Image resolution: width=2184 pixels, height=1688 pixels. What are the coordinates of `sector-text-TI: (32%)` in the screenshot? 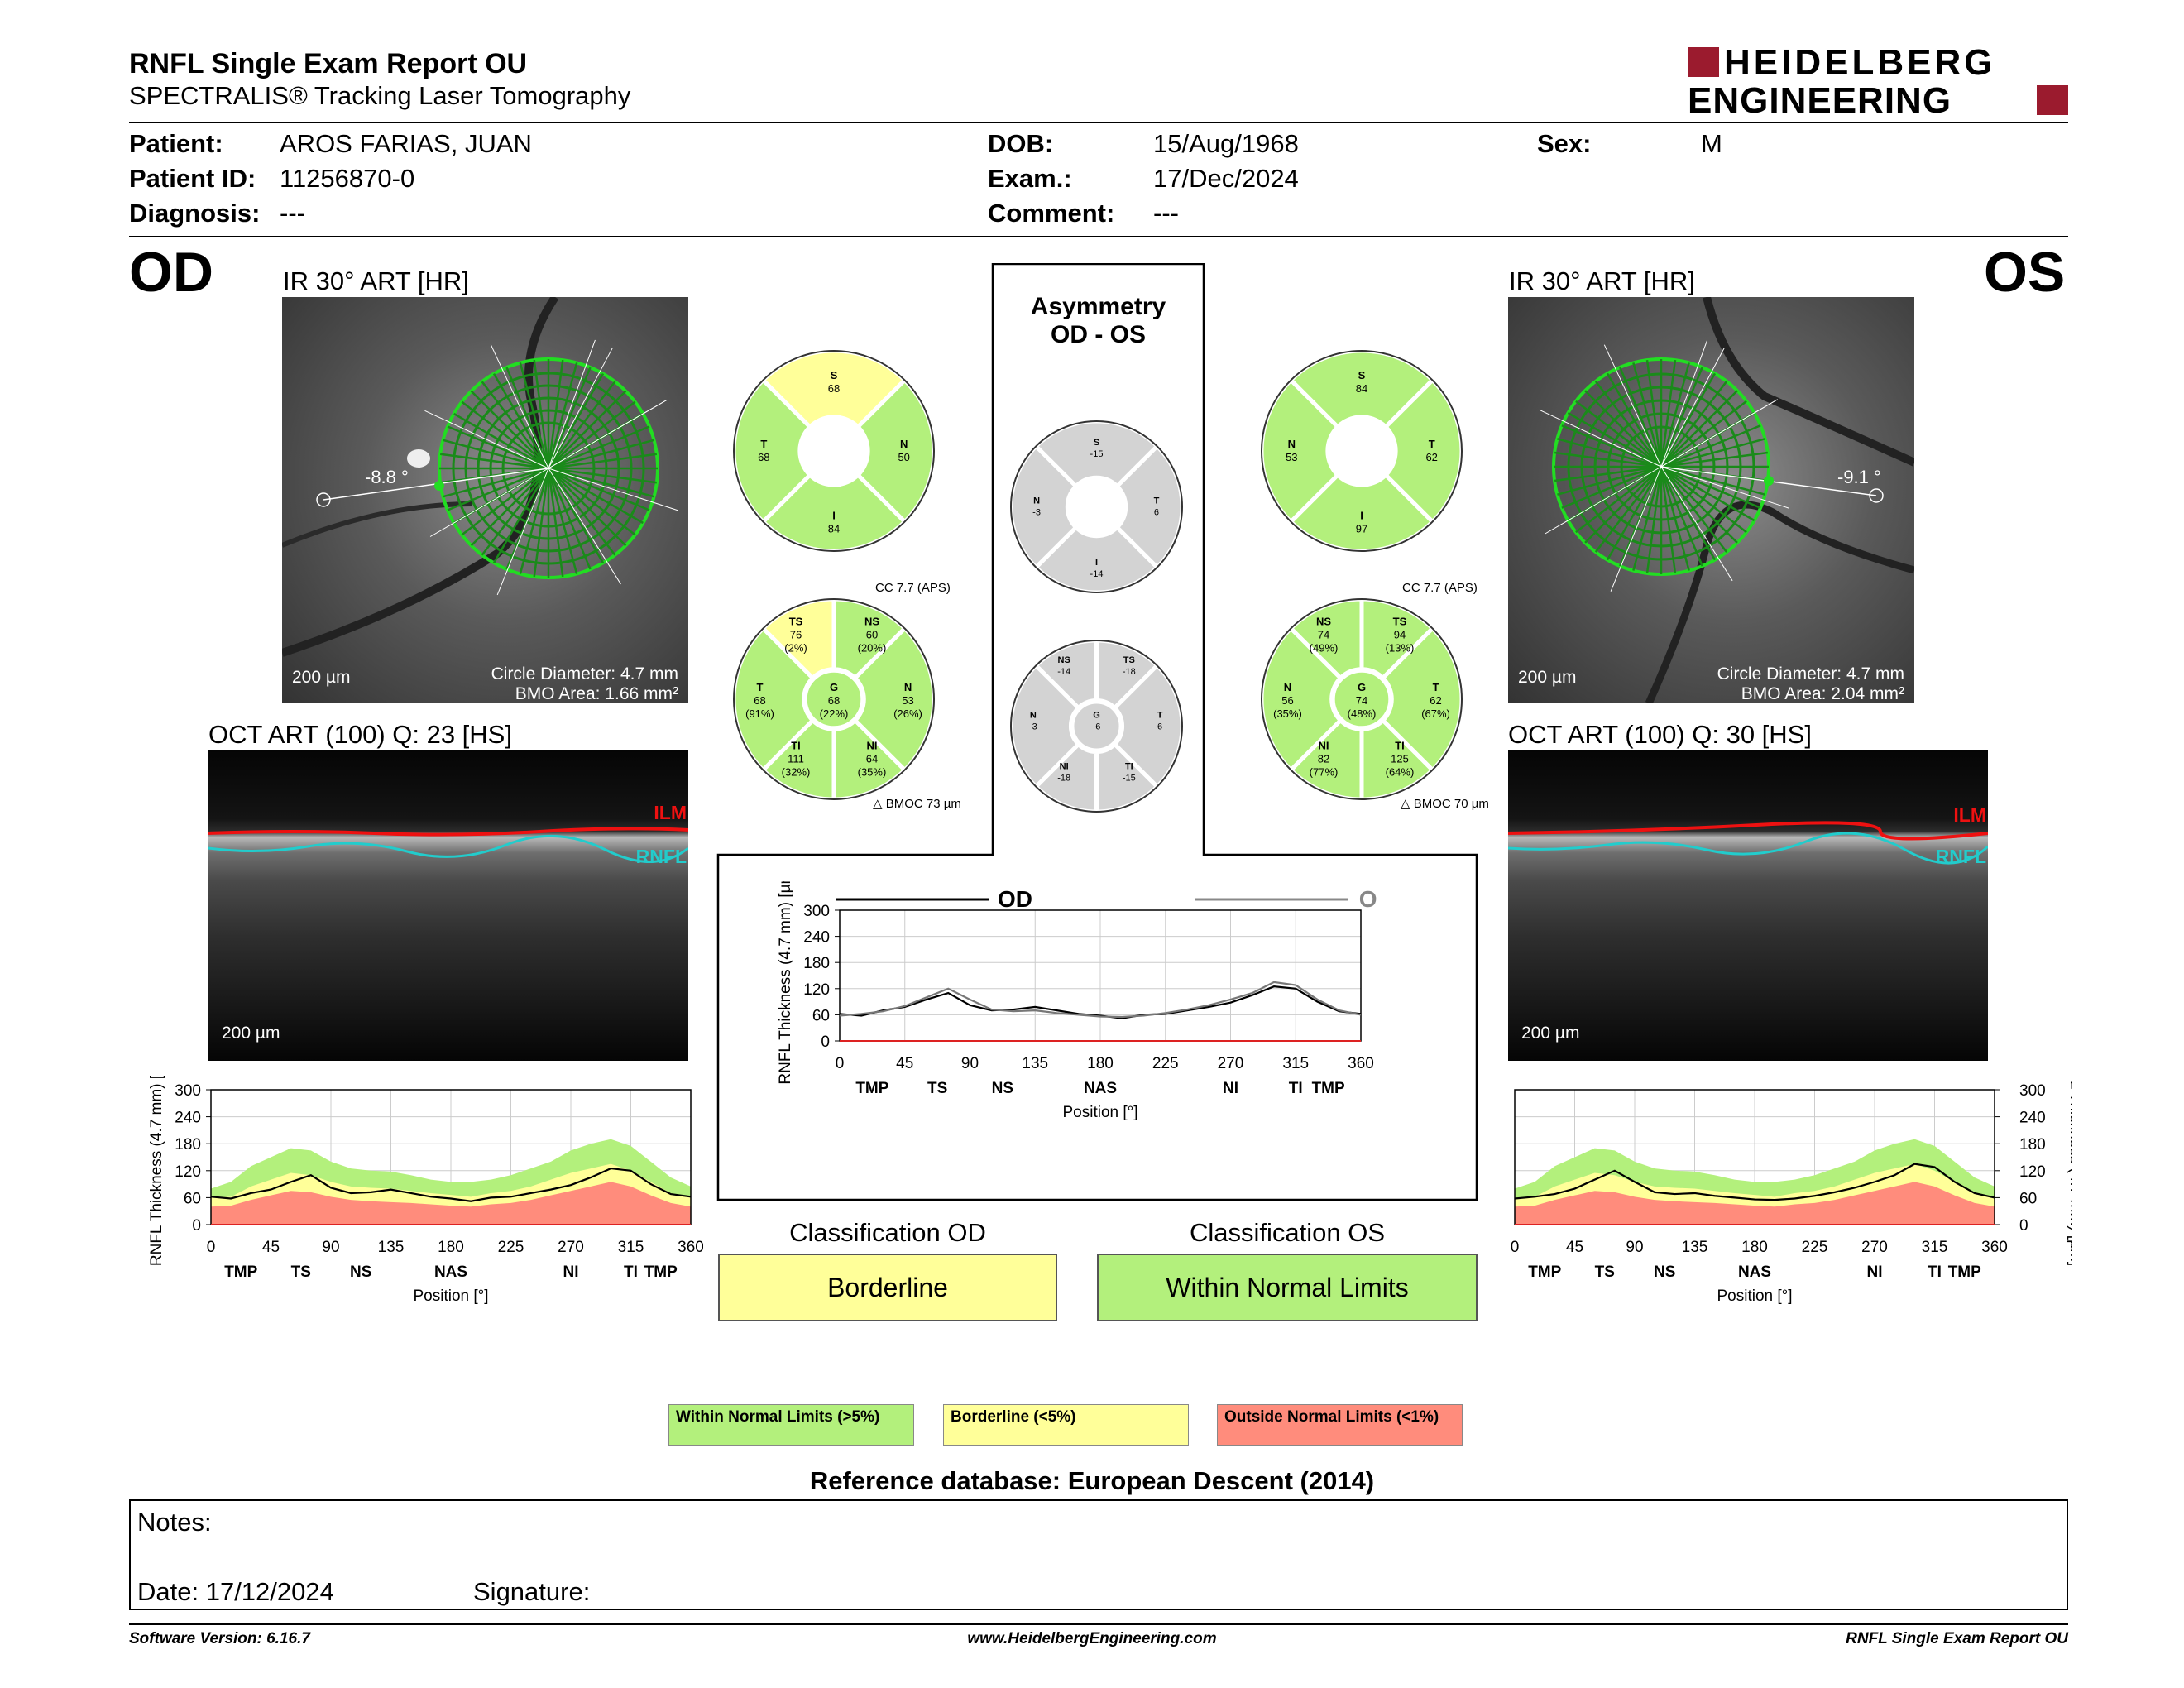 It's located at (796, 772).